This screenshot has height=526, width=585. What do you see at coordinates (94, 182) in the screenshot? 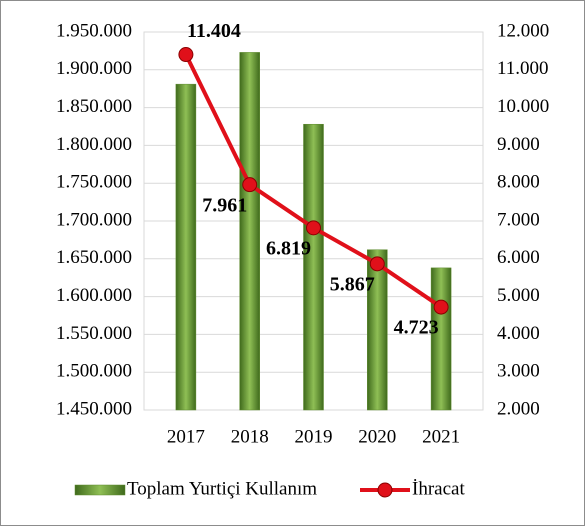
I see `y-tick-label: 1.750.000` at bounding box center [94, 182].